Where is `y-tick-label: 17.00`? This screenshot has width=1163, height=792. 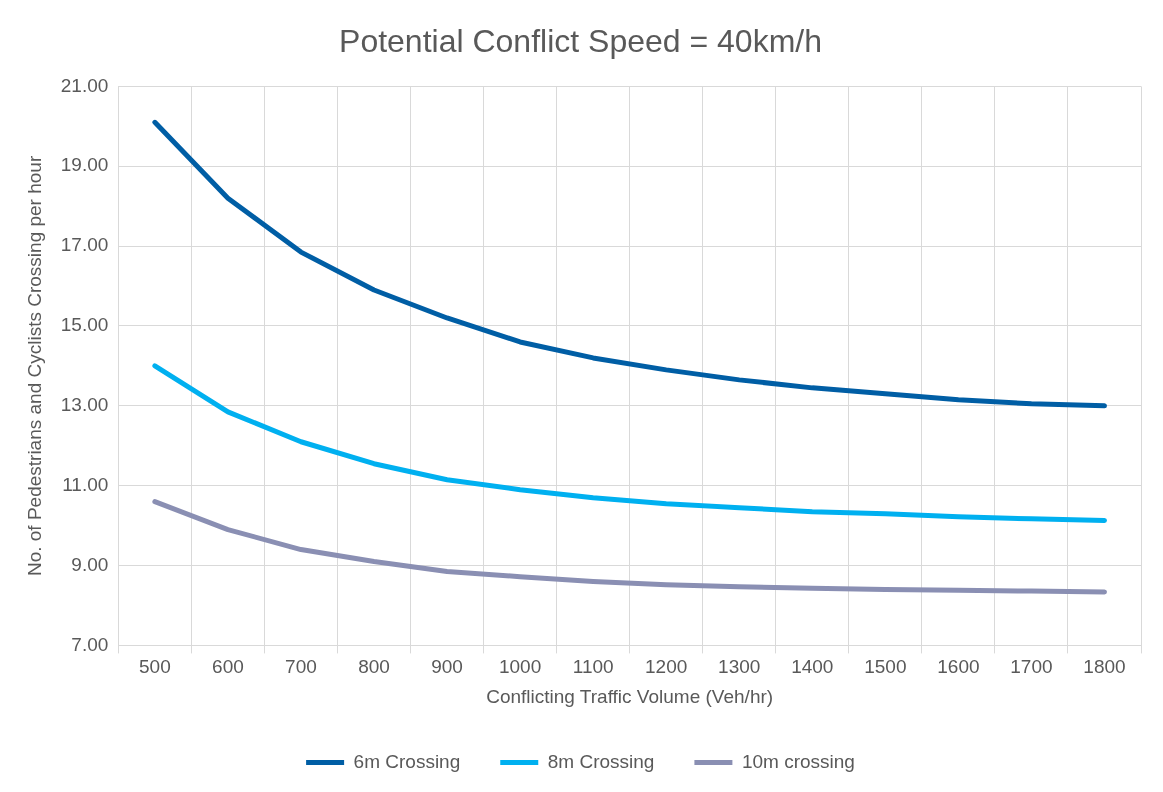
y-tick-label: 17.00 is located at coordinates (84, 245).